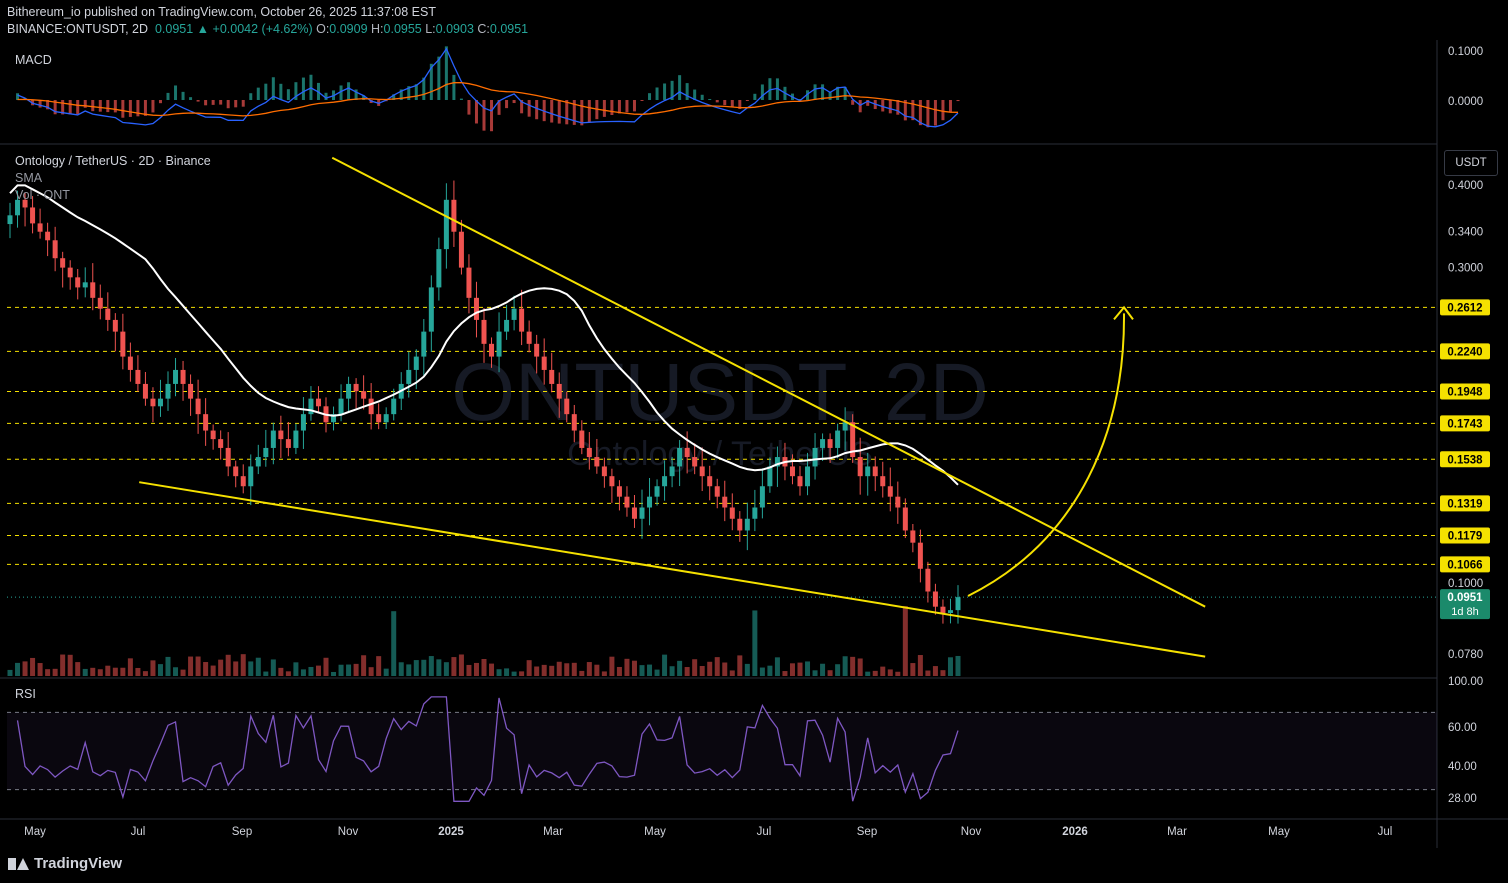 Image resolution: width=1508 pixels, height=883 pixels. What do you see at coordinates (25, 694) in the screenshot?
I see `rsi-label: RSI` at bounding box center [25, 694].